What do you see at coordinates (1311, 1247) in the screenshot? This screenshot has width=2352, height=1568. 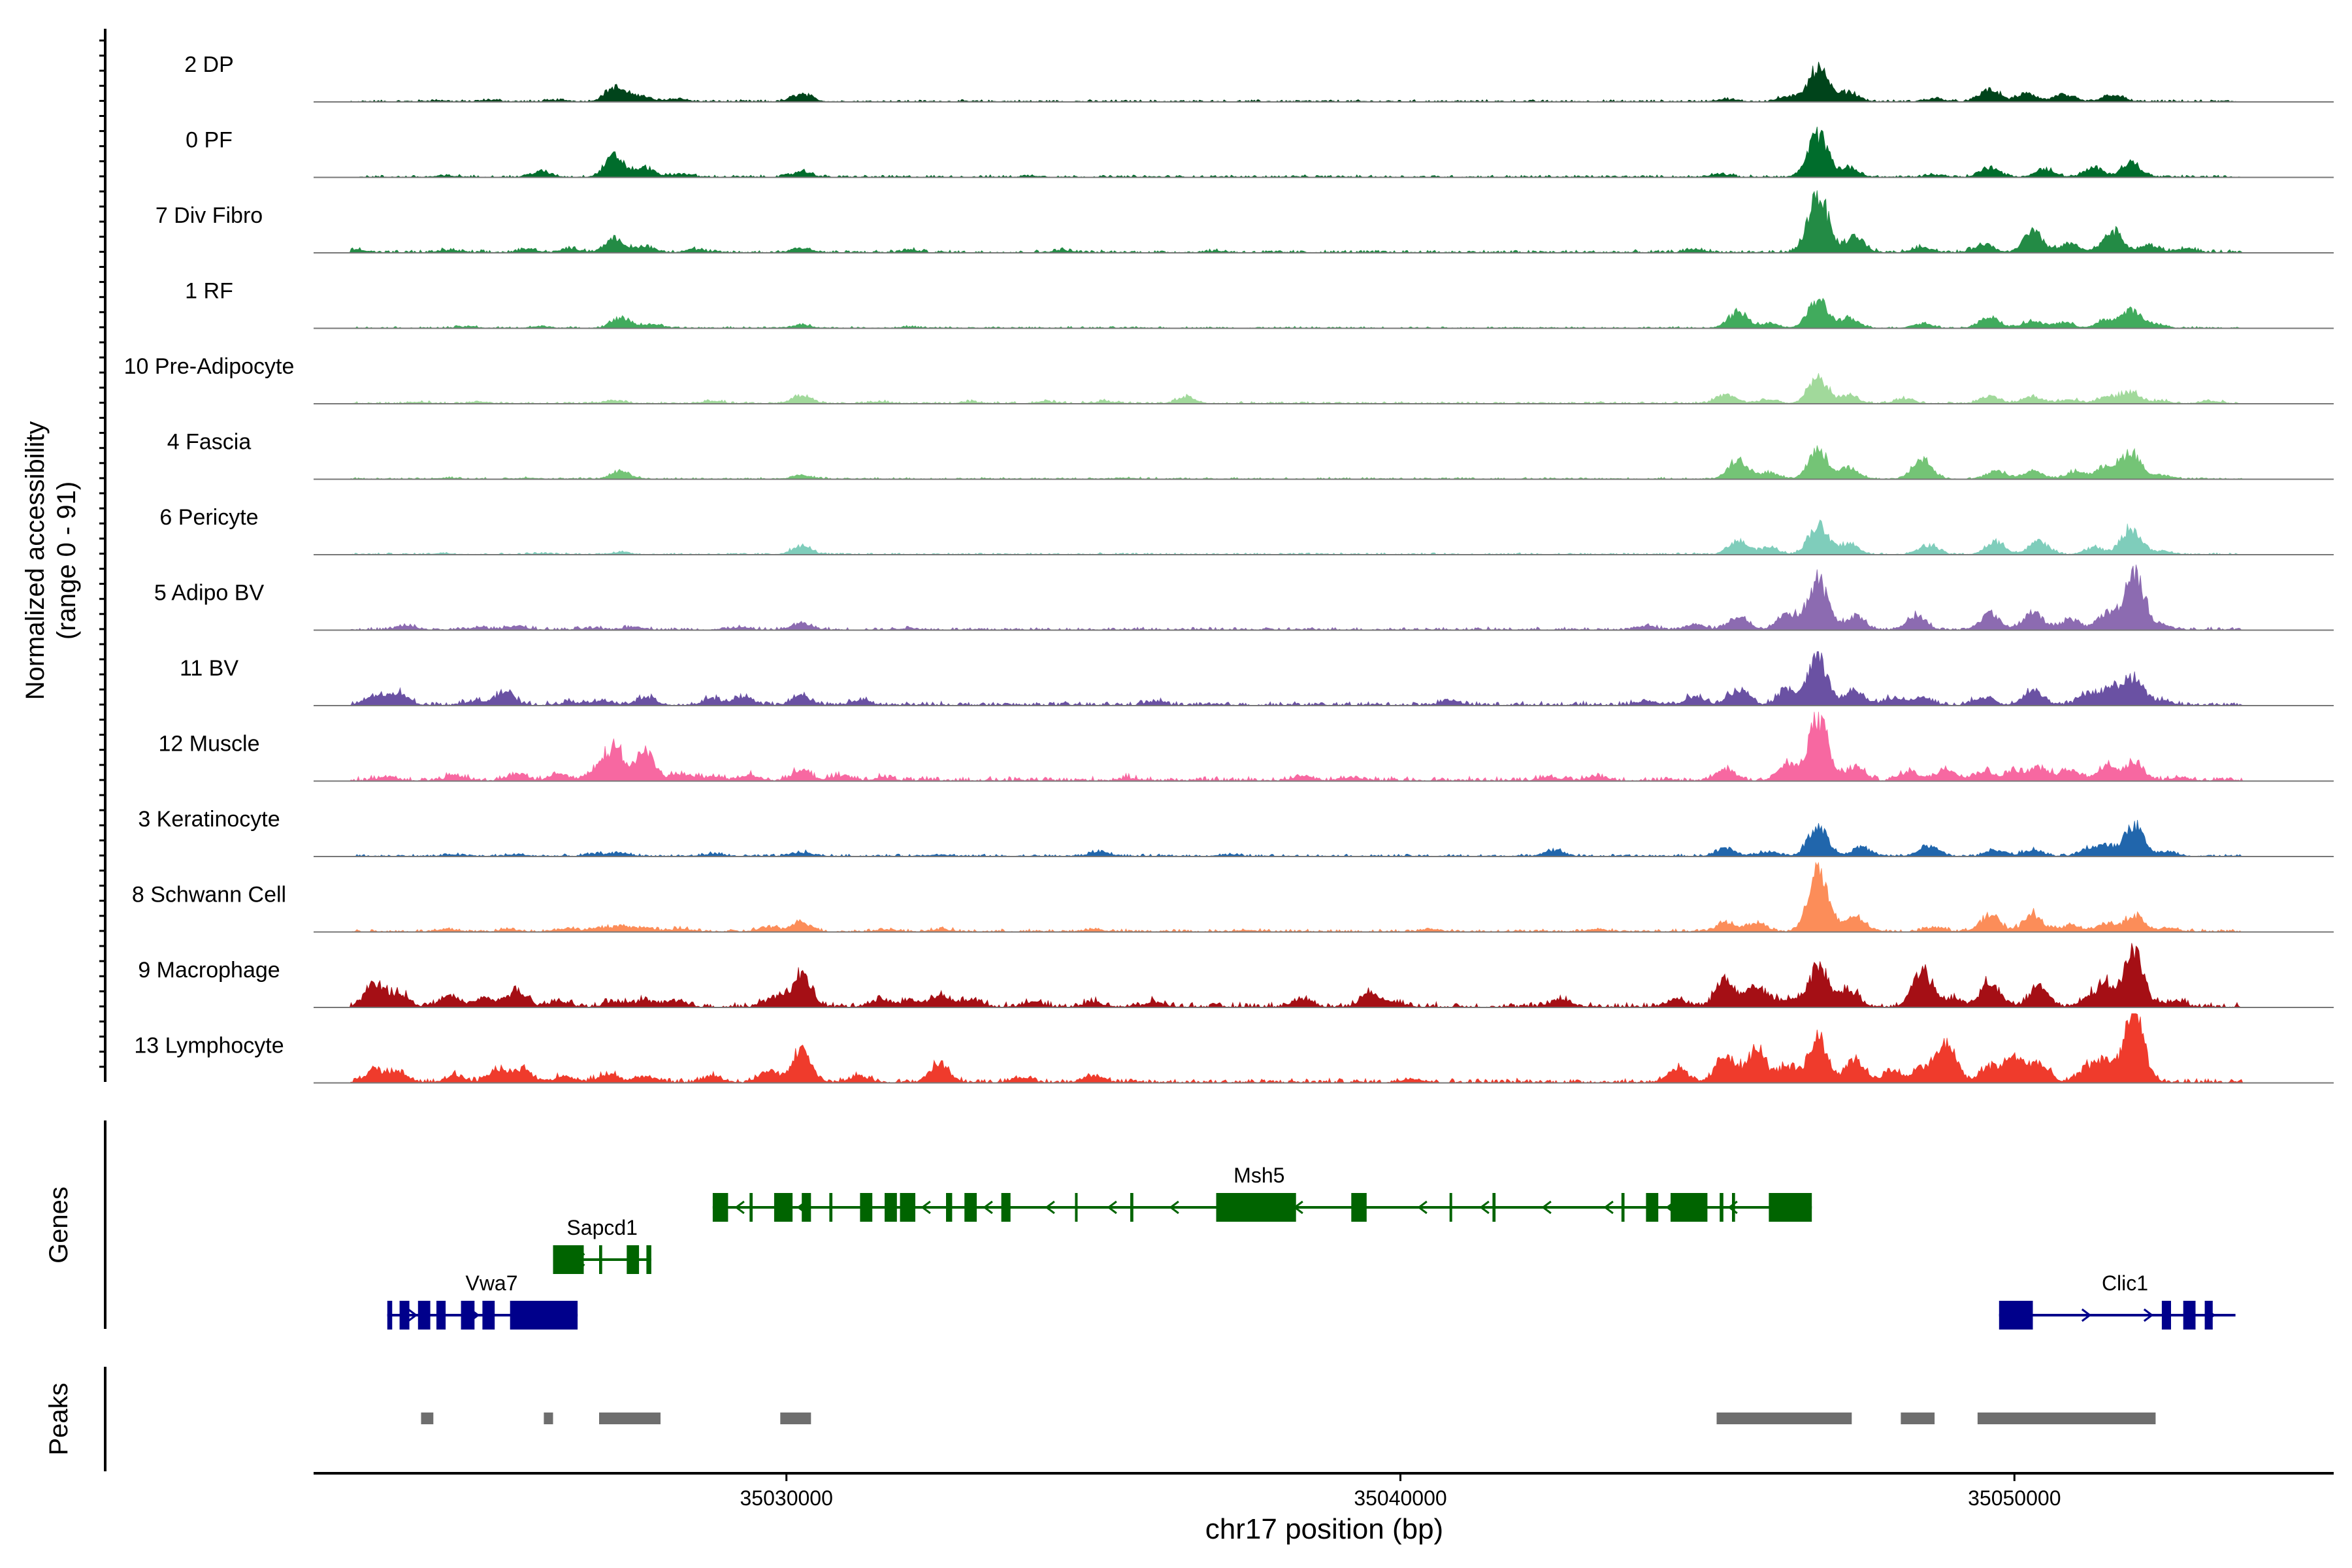 I see `genes-track: Vwa7 Sapcd1 Msh5 Clic1` at bounding box center [1311, 1247].